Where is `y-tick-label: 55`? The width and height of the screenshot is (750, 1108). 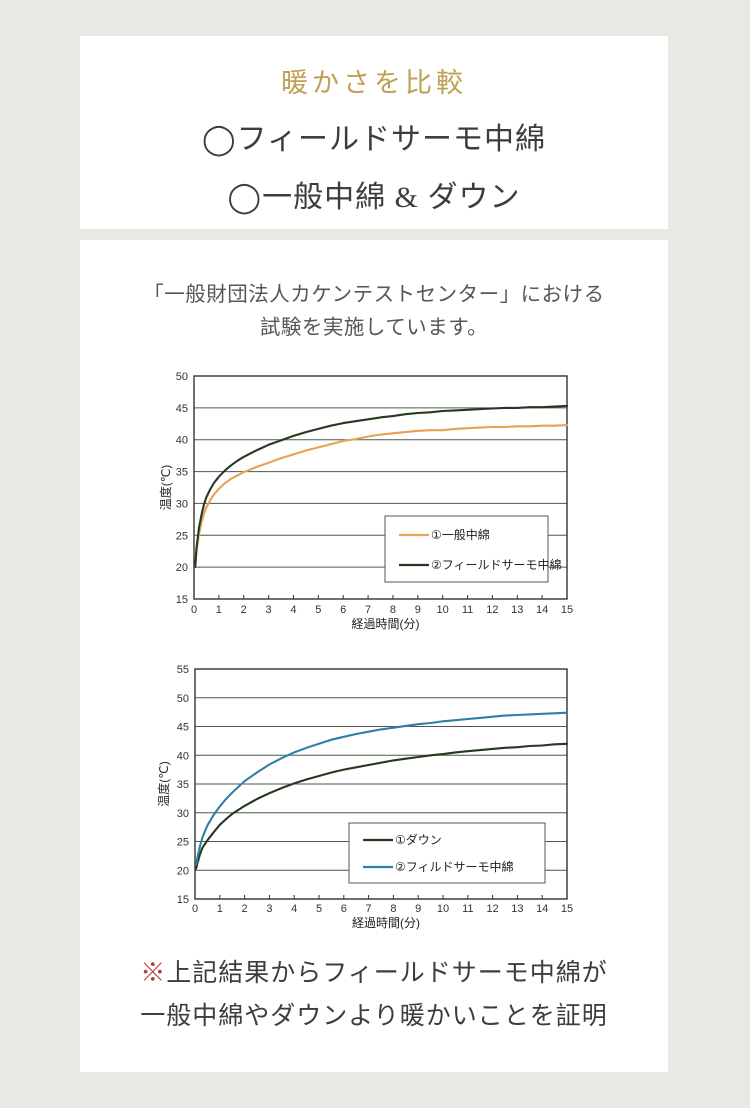
y-tick-label: 55 is located at coordinates (183, 670).